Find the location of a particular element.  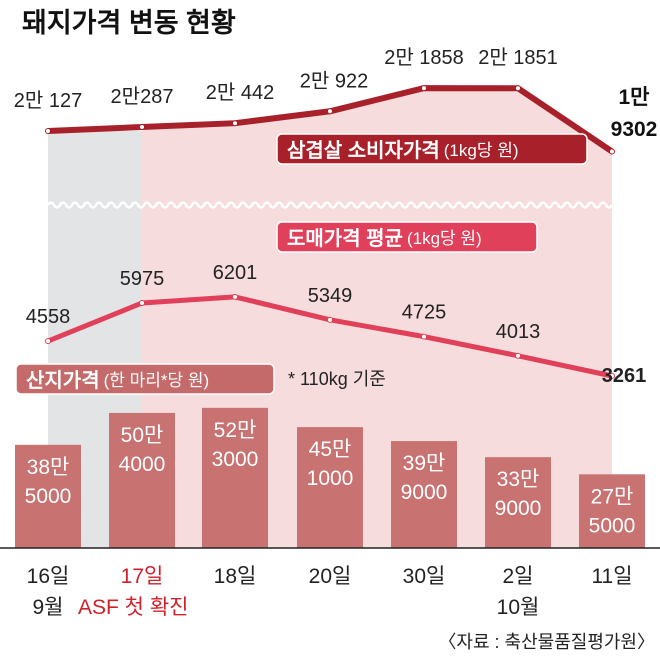

consumer-price-label: 2만287 is located at coordinates (142, 96).